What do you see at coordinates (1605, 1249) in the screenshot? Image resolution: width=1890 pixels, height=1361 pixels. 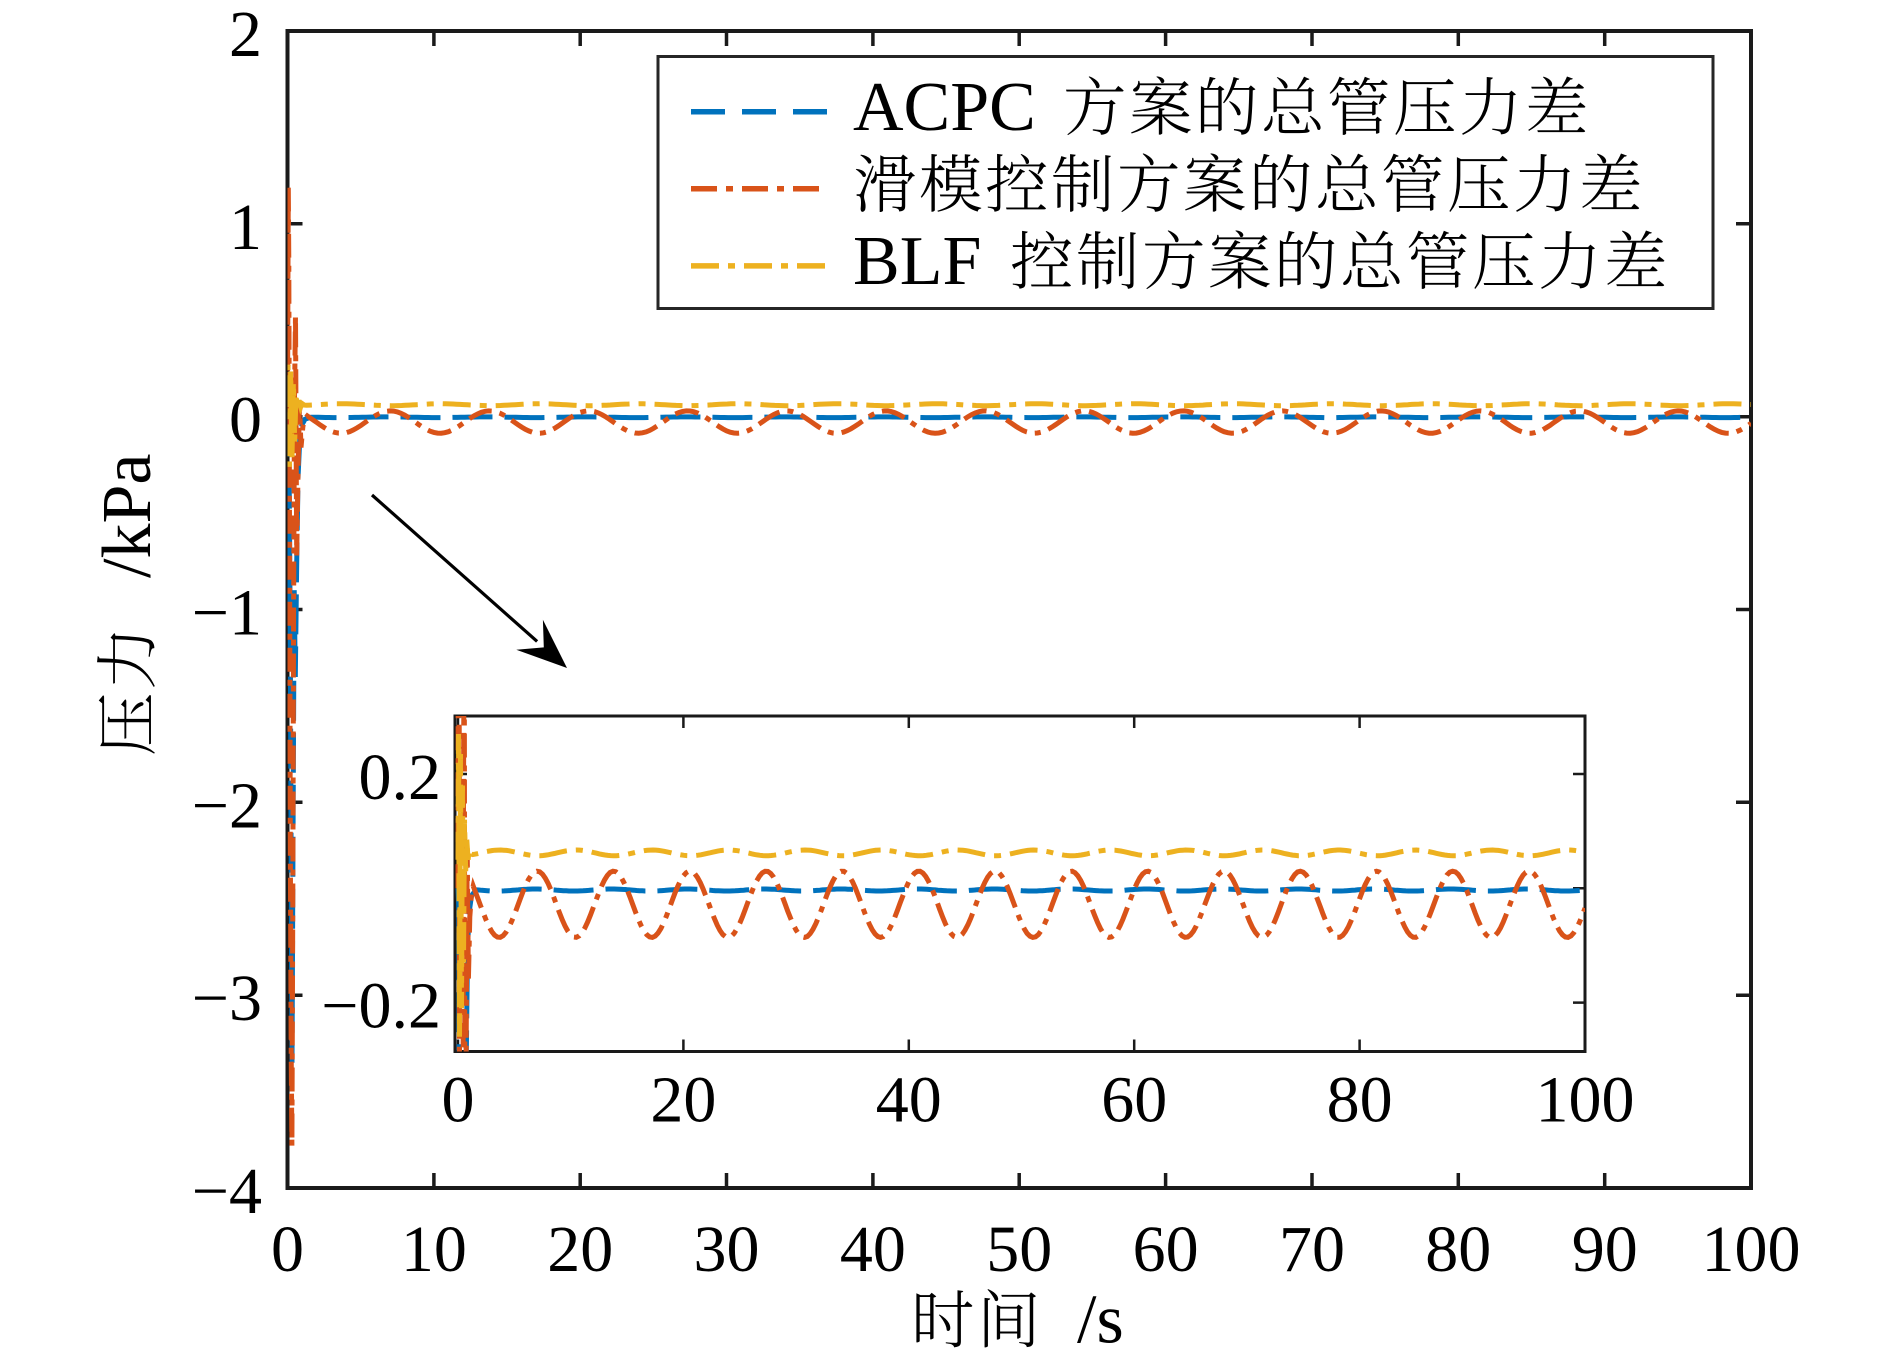 I see `svg-text: 90` at bounding box center [1605, 1249].